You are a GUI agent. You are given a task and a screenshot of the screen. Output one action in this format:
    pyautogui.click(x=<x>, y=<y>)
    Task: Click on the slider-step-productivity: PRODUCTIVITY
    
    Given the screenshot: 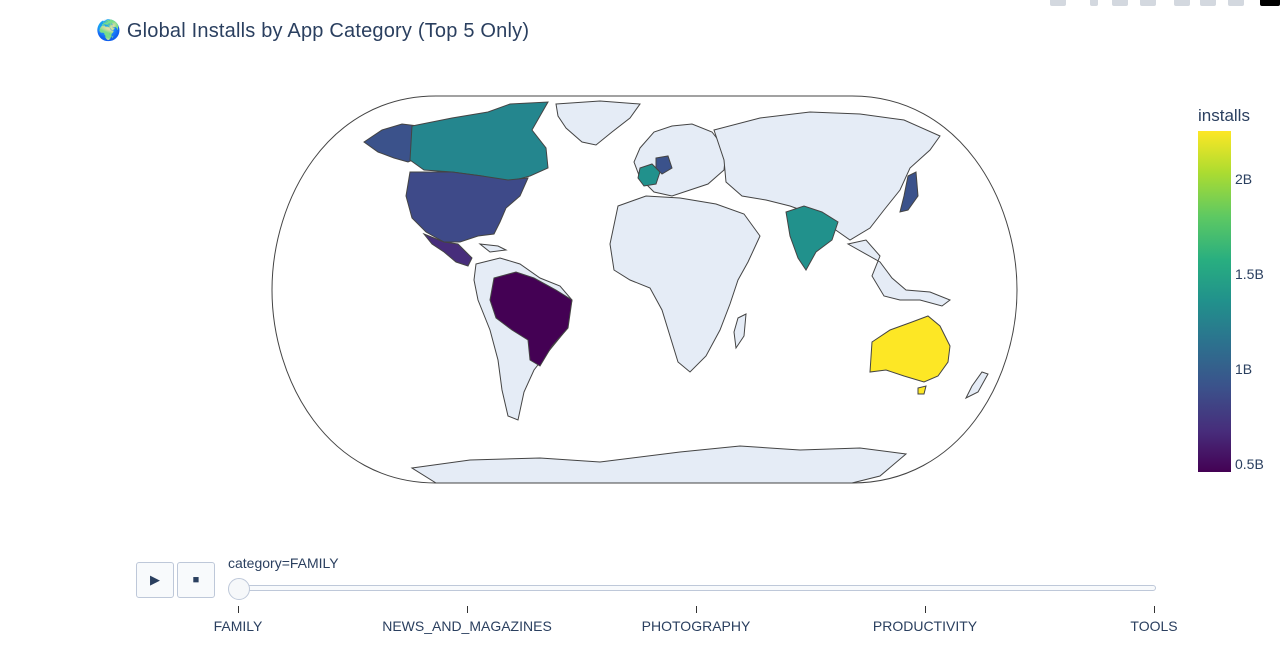 What is the action you would take?
    pyautogui.click(x=925, y=626)
    